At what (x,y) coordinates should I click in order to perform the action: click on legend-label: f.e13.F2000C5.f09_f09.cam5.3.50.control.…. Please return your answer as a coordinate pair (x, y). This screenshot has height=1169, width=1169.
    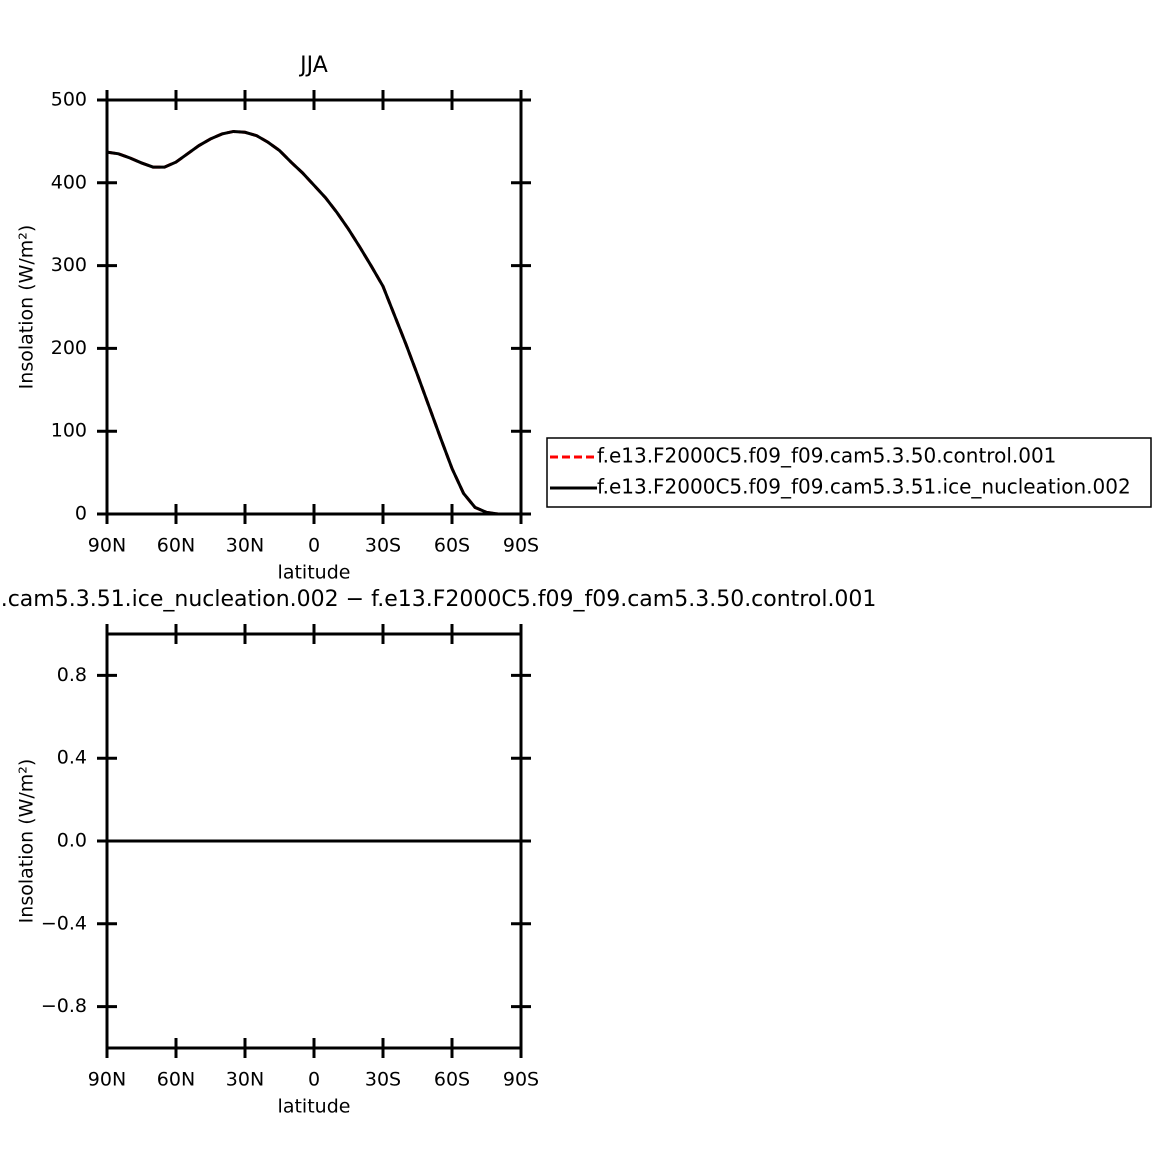
    Looking at the image, I should click on (826, 456).